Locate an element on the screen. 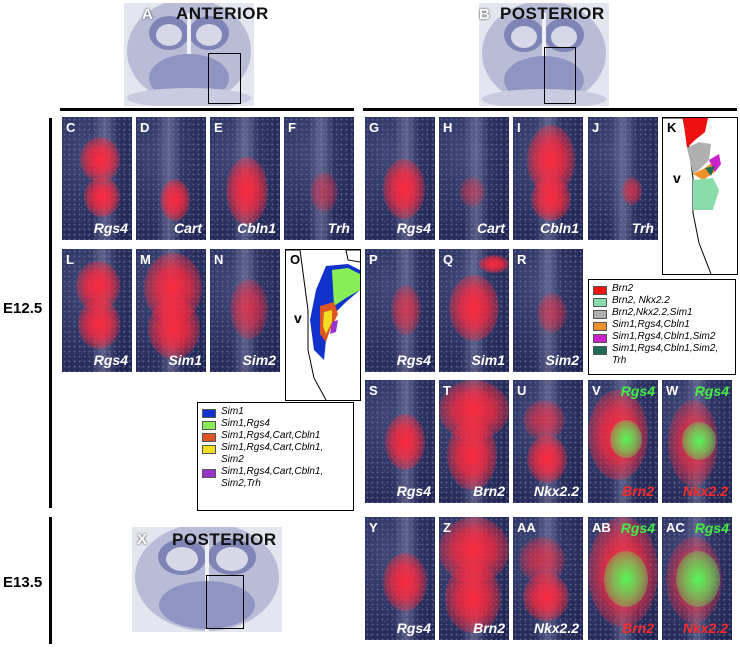 Image resolution: width=740 pixels, height=649 pixels. schematic-o-drawing is located at coordinates (323, 325).